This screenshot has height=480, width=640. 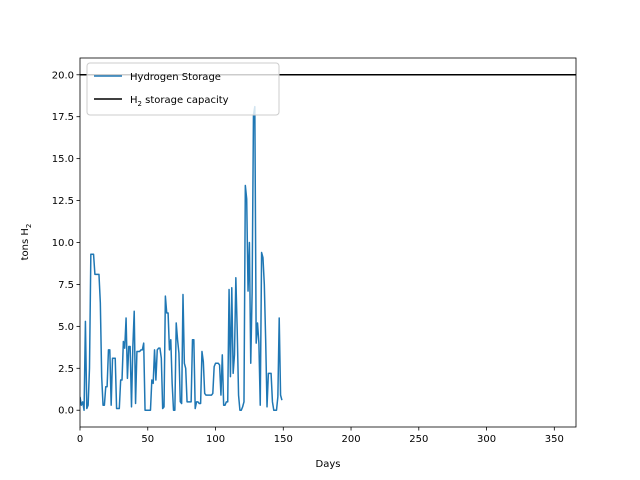 I want to click on x-axis-label: Days, so click(x=328, y=464).